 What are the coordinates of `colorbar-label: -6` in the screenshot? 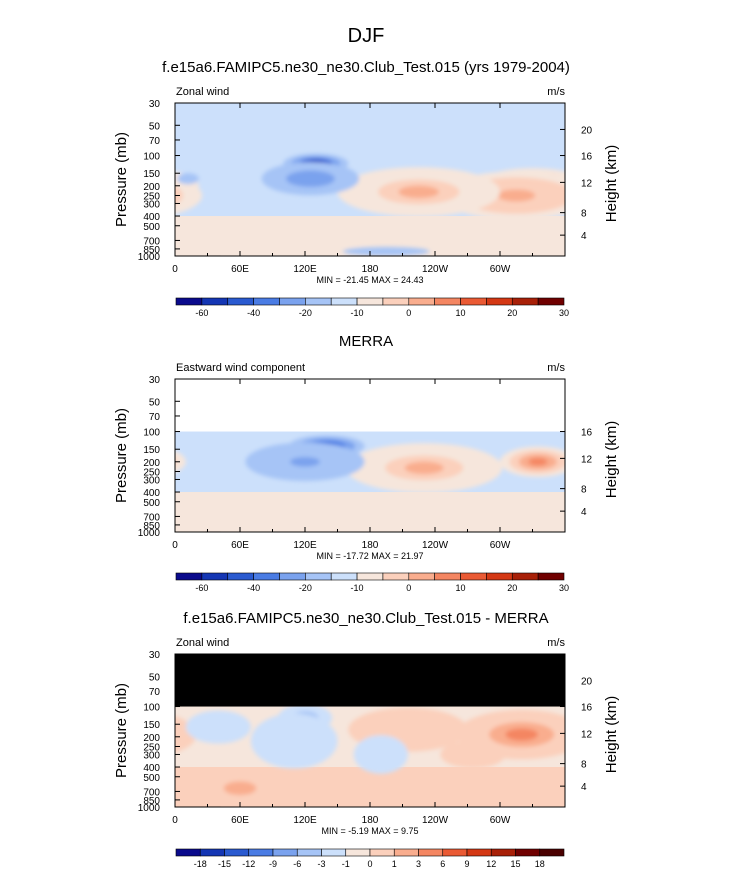 It's located at (297, 864).